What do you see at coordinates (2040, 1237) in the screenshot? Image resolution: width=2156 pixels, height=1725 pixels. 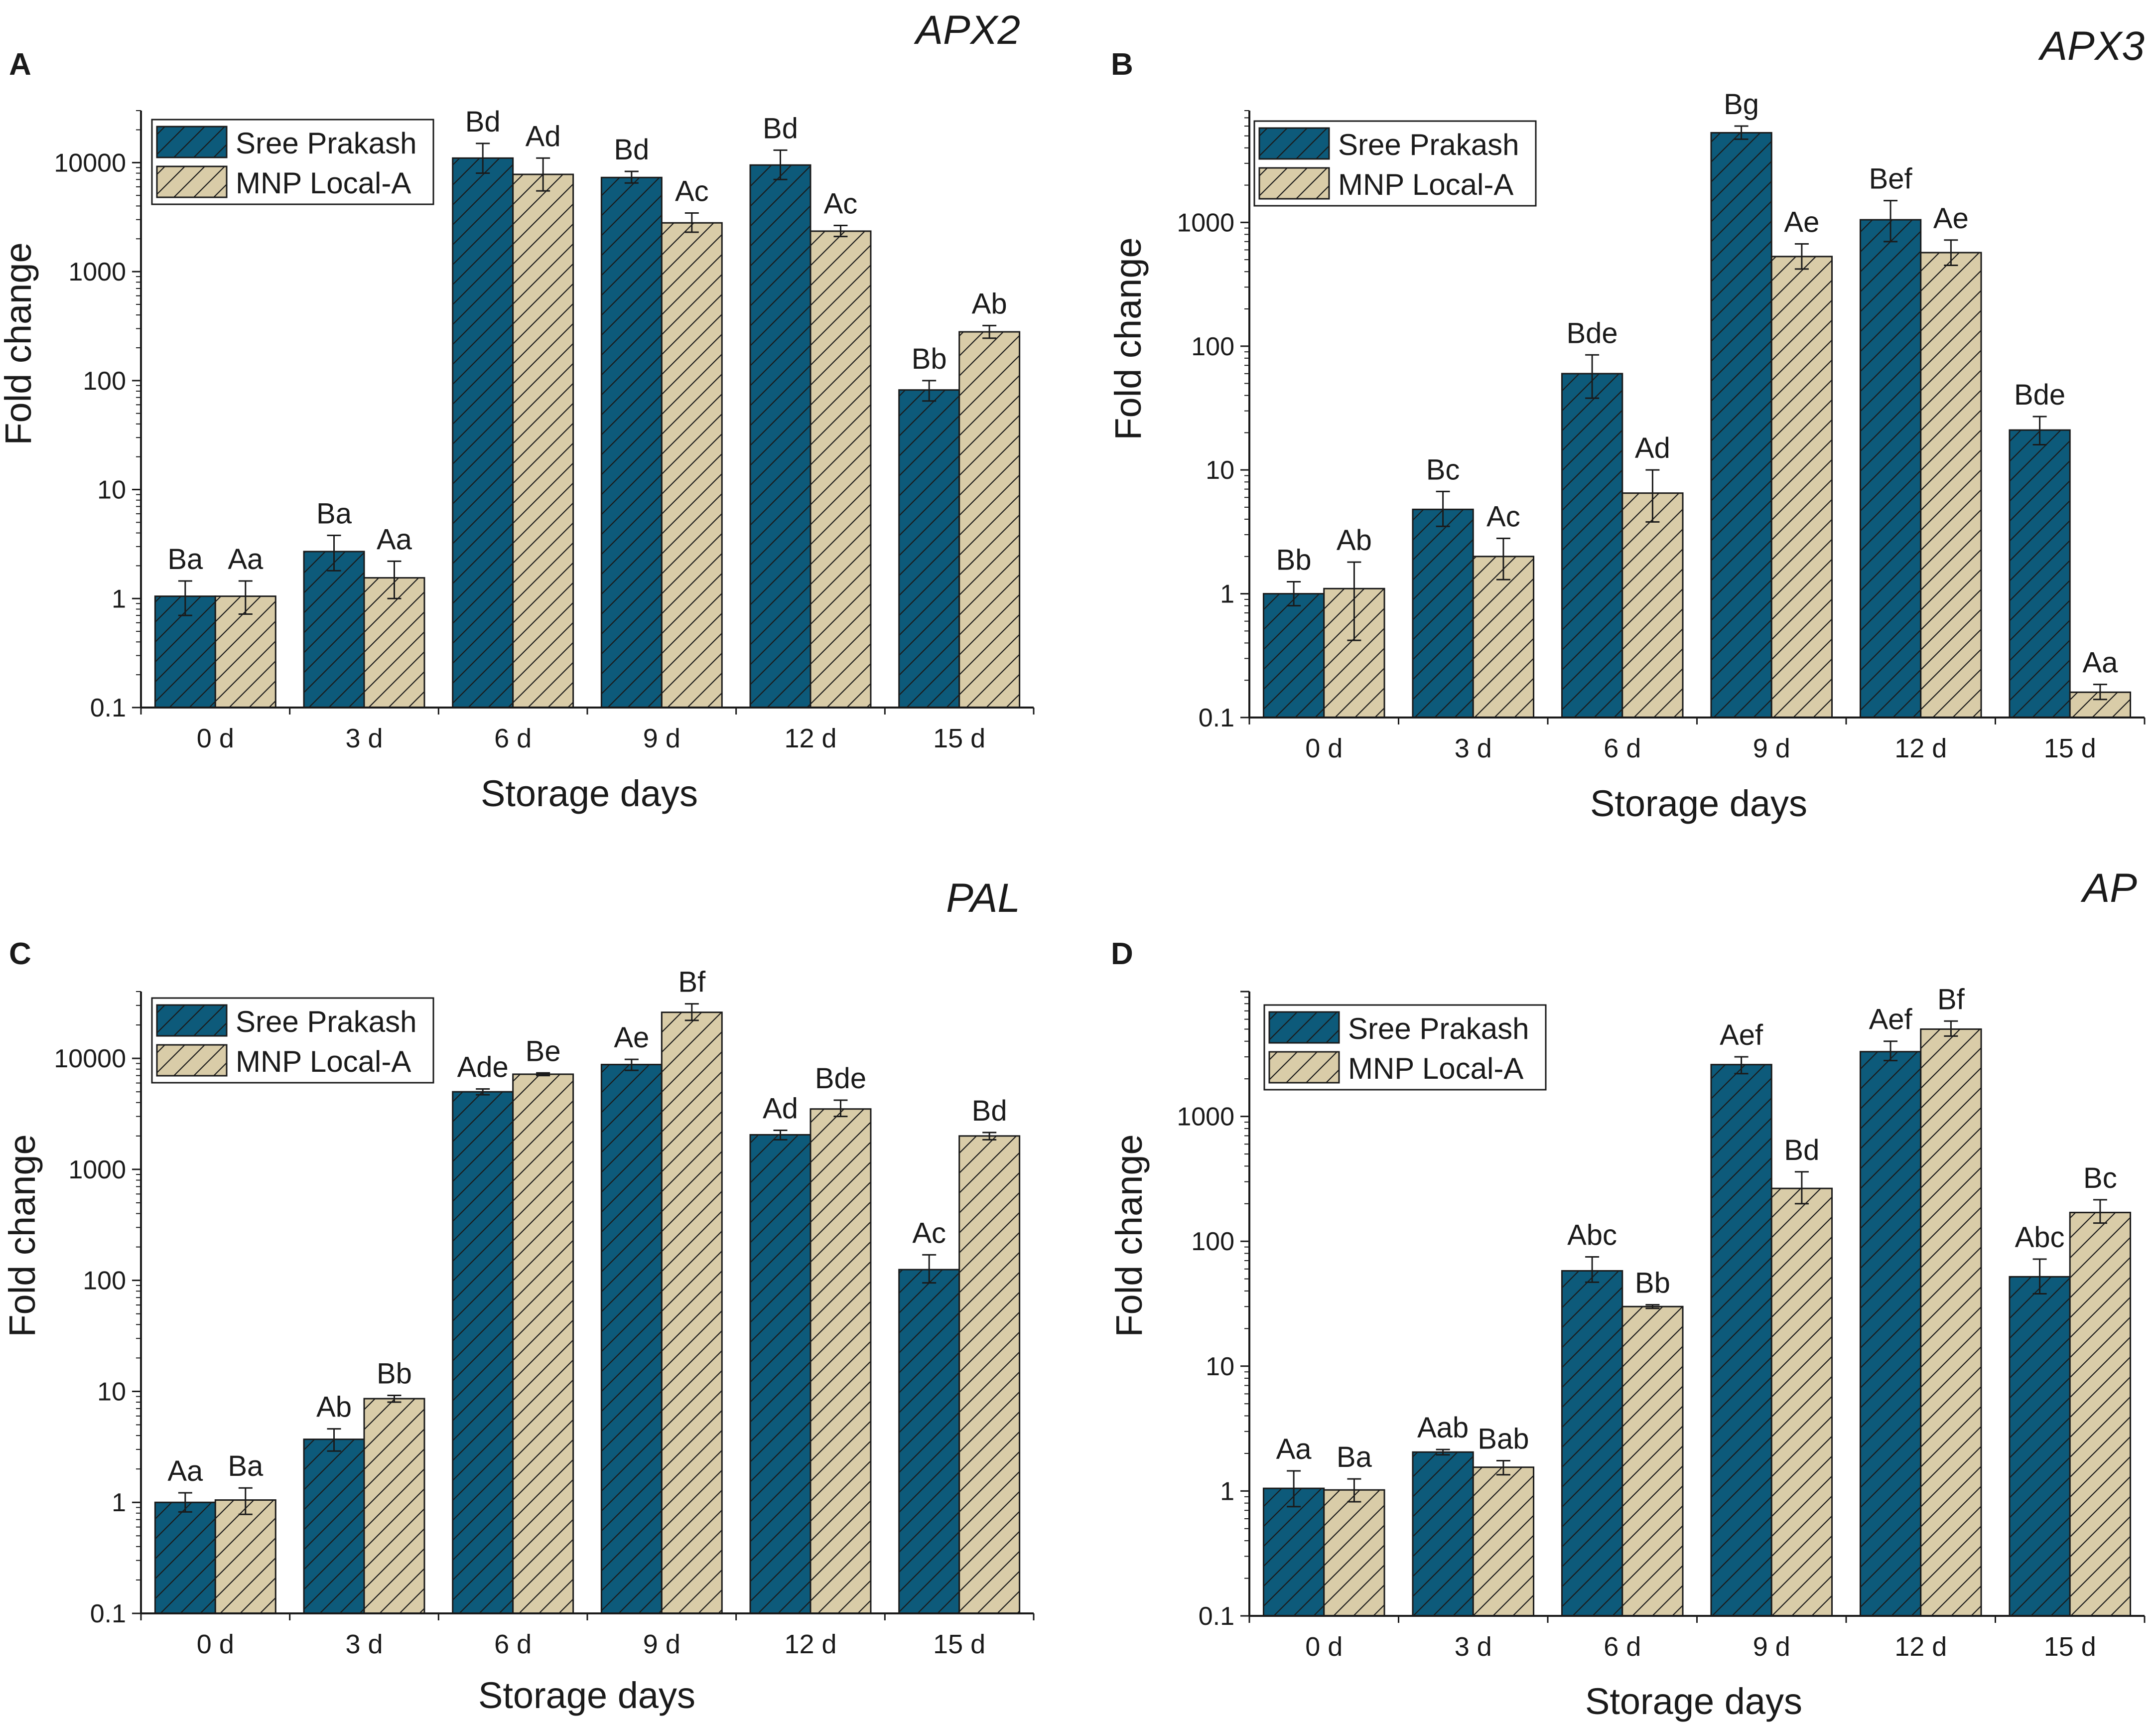 I see `data-label: Abc` at bounding box center [2040, 1237].